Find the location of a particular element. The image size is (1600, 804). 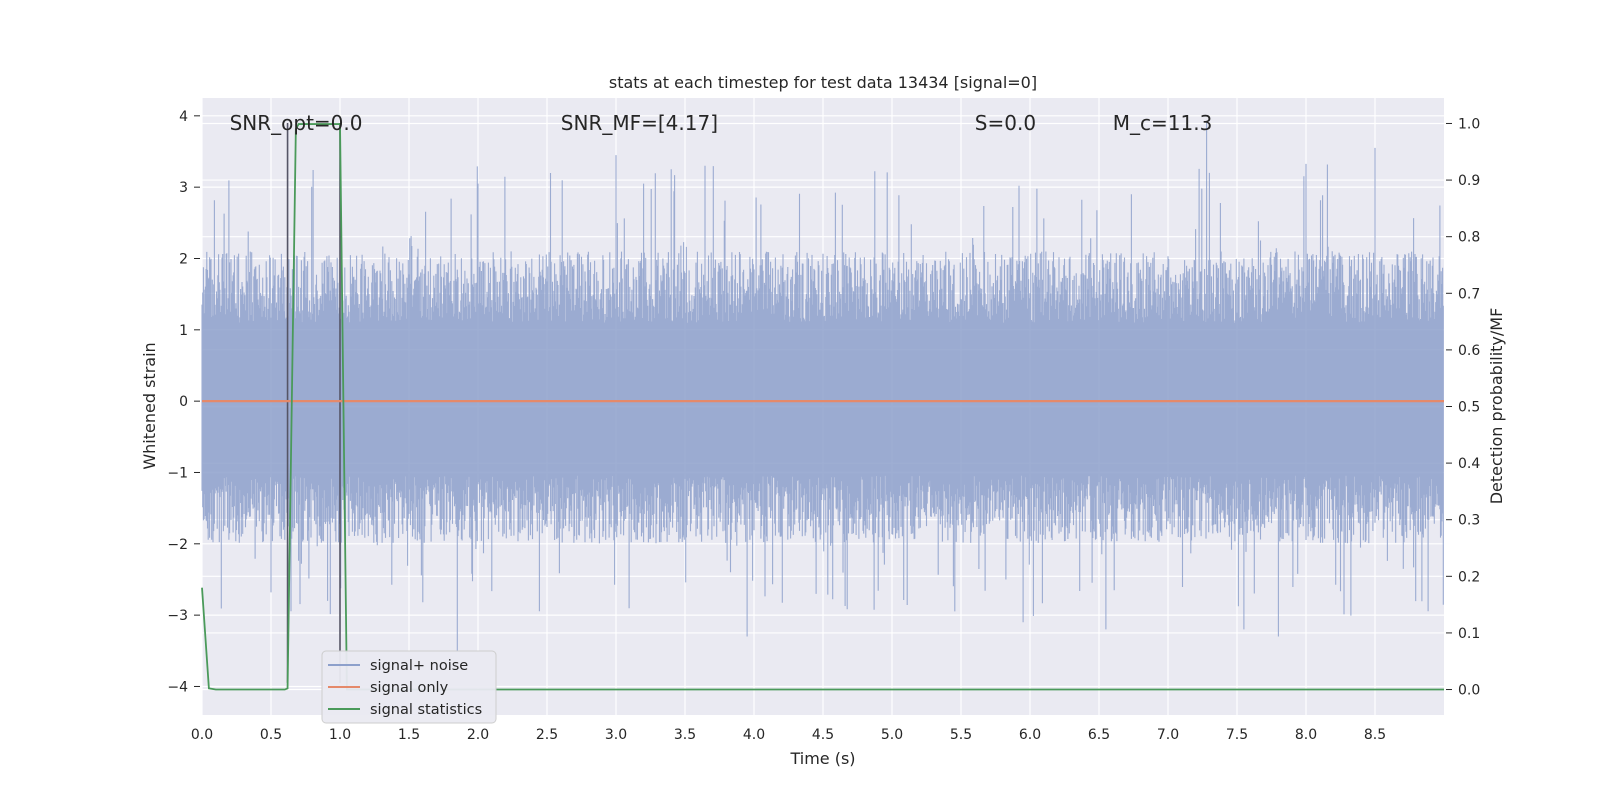

x-tick-label: 8.0 is located at coordinates (1306, 735).